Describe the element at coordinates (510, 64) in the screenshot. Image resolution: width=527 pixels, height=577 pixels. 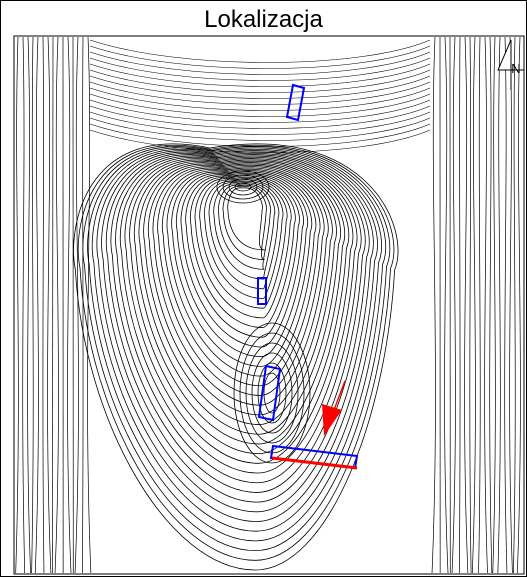
I see `north-arrow-icon` at that location.